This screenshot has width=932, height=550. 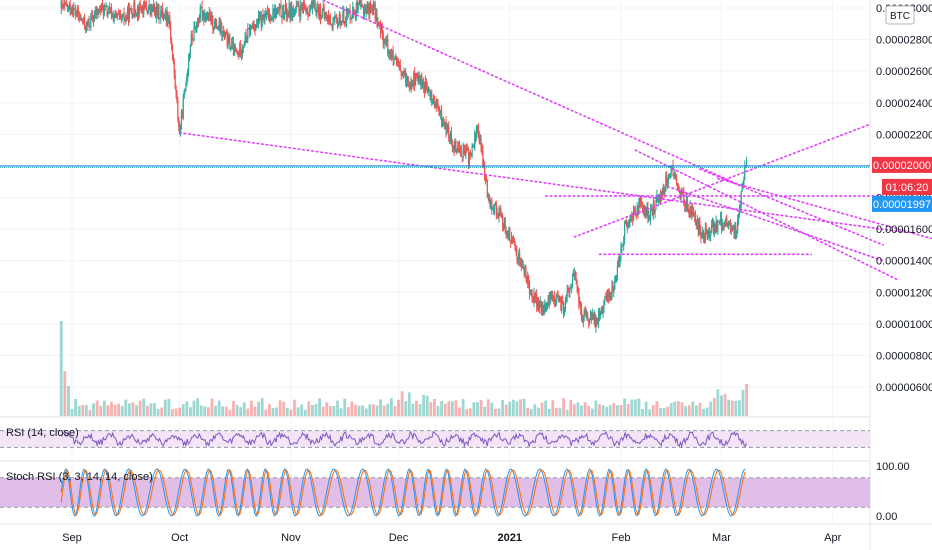 I want to click on horizontal-level-line, so click(x=435, y=166).